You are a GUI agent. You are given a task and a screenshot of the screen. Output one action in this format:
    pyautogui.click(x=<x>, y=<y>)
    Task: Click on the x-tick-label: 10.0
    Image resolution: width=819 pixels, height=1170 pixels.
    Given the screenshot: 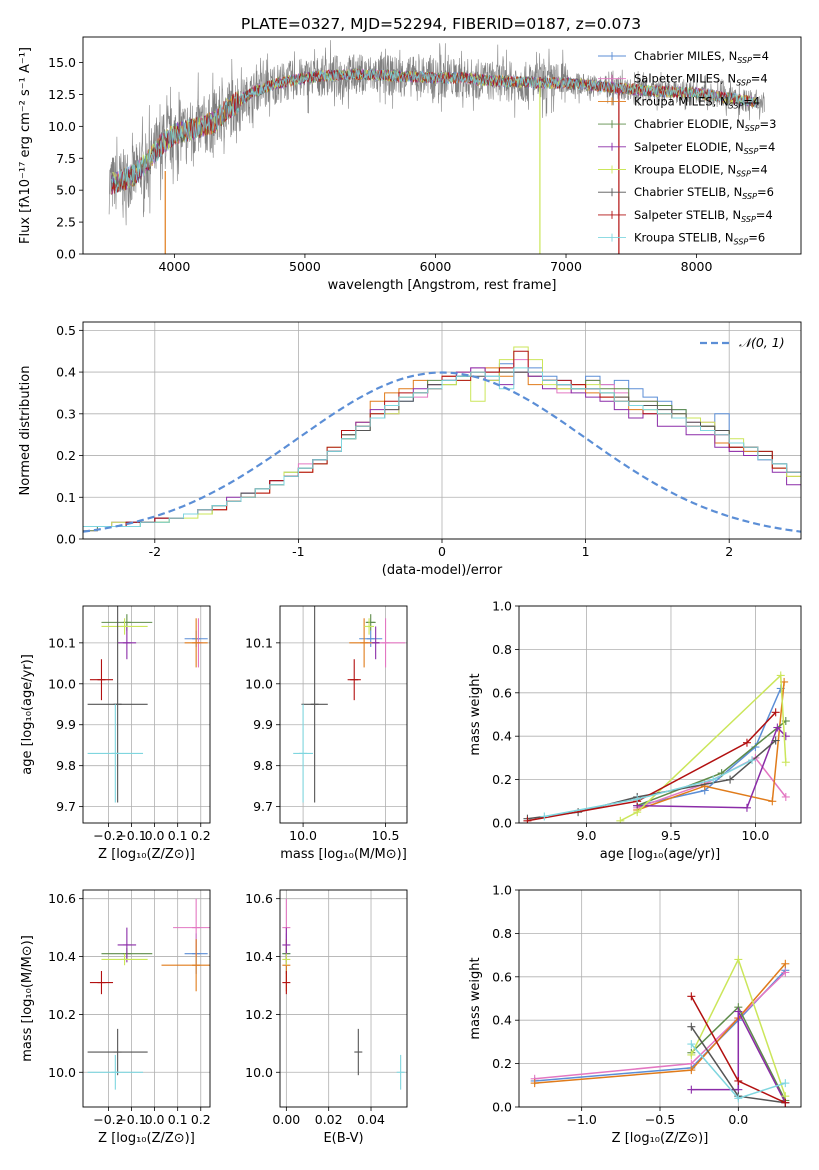 What is the action you would take?
    pyautogui.click(x=303, y=835)
    